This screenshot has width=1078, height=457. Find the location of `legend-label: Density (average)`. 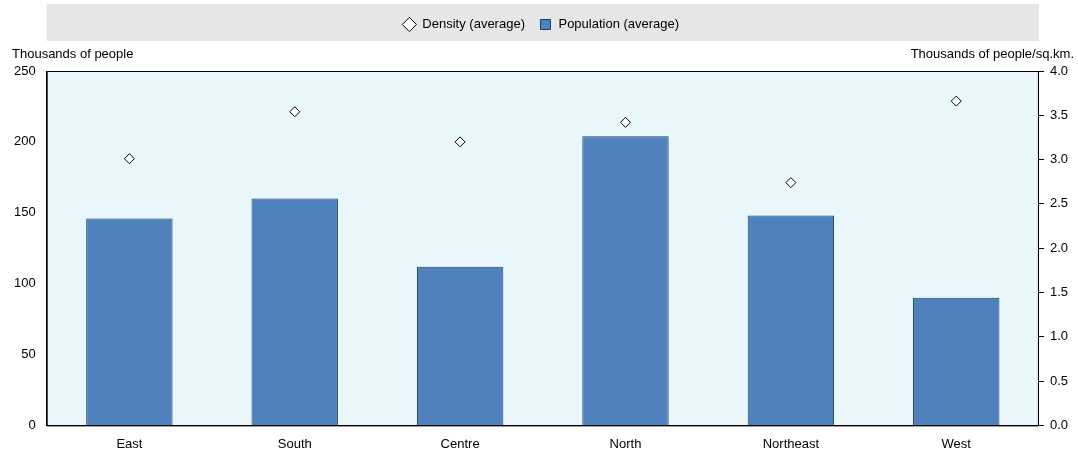

legend-label: Density (average) is located at coordinates (473, 24).